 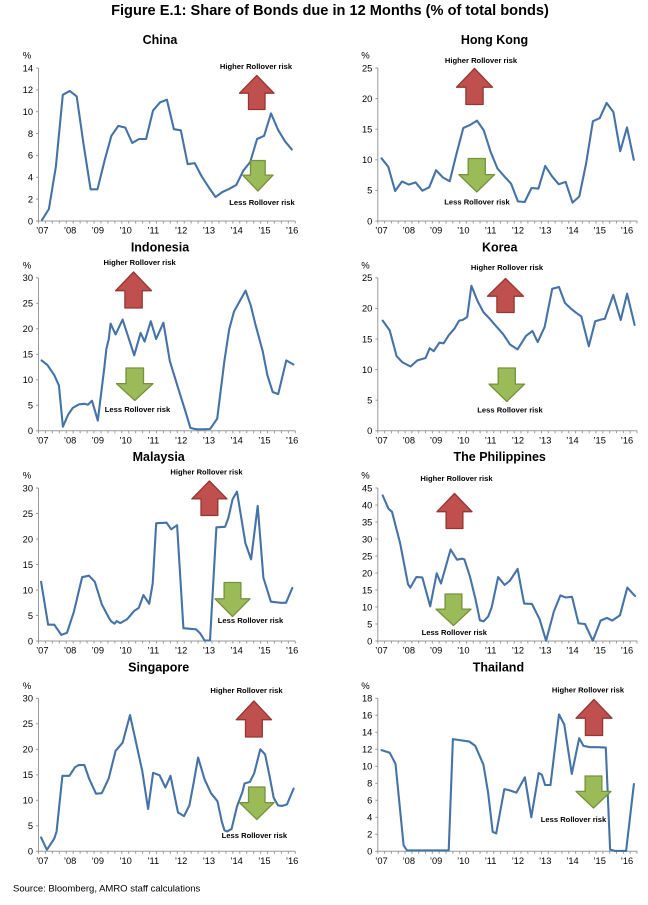 What do you see at coordinates (369, 818) in the screenshot?
I see `svg-text: 4` at bounding box center [369, 818].